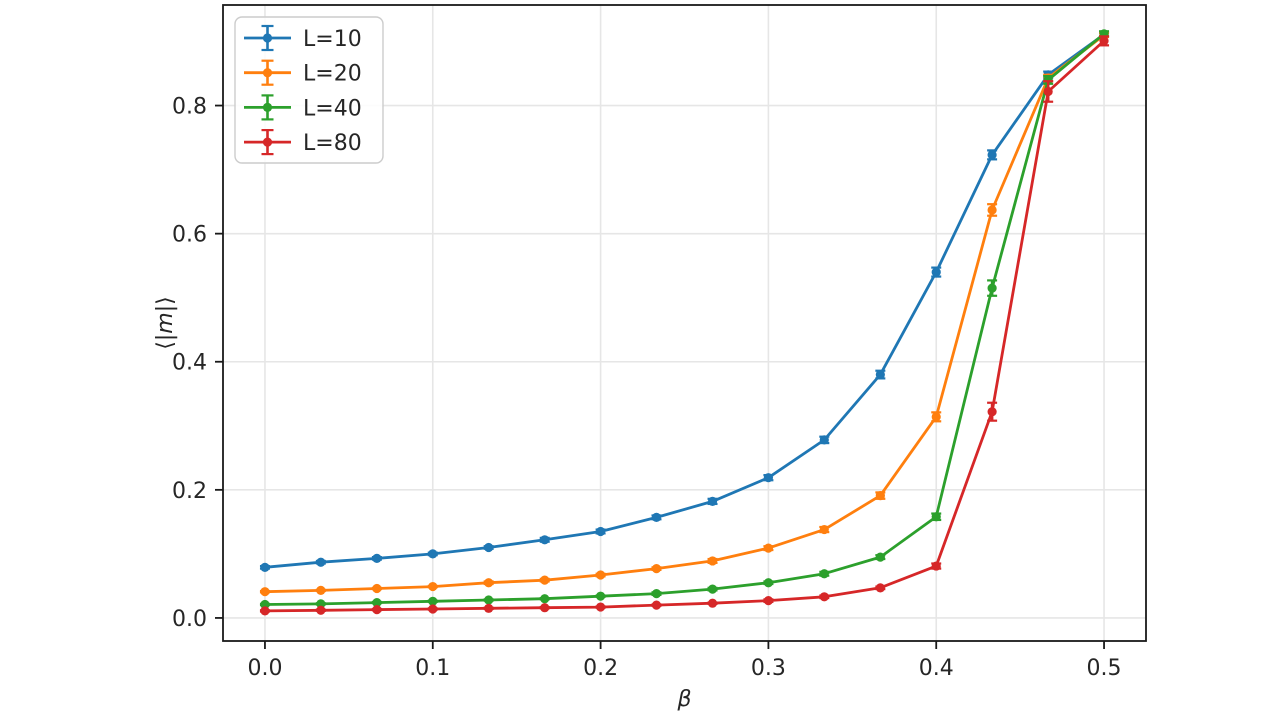  I want to click on legend-entry-L80: L=80, so click(303, 142).